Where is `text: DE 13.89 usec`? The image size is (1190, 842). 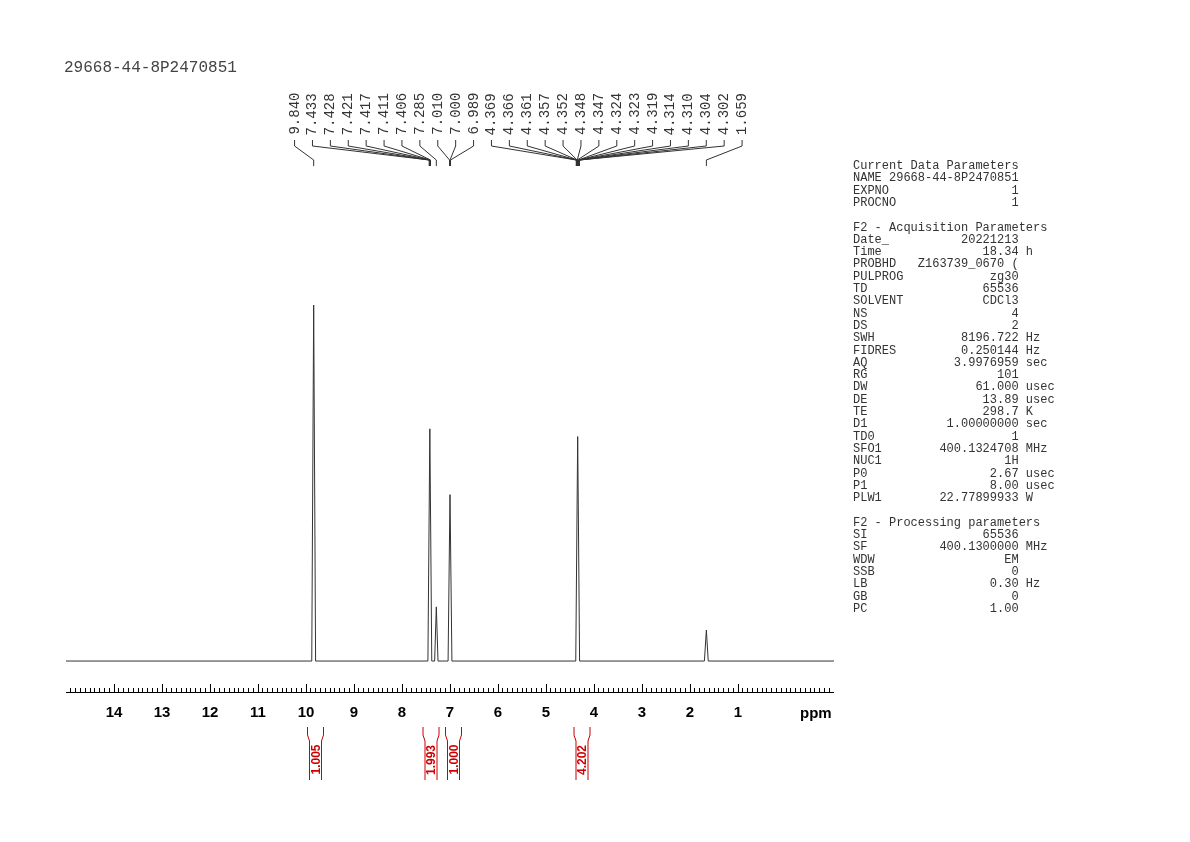
text: DE 13.89 usec is located at coordinates (954, 400).